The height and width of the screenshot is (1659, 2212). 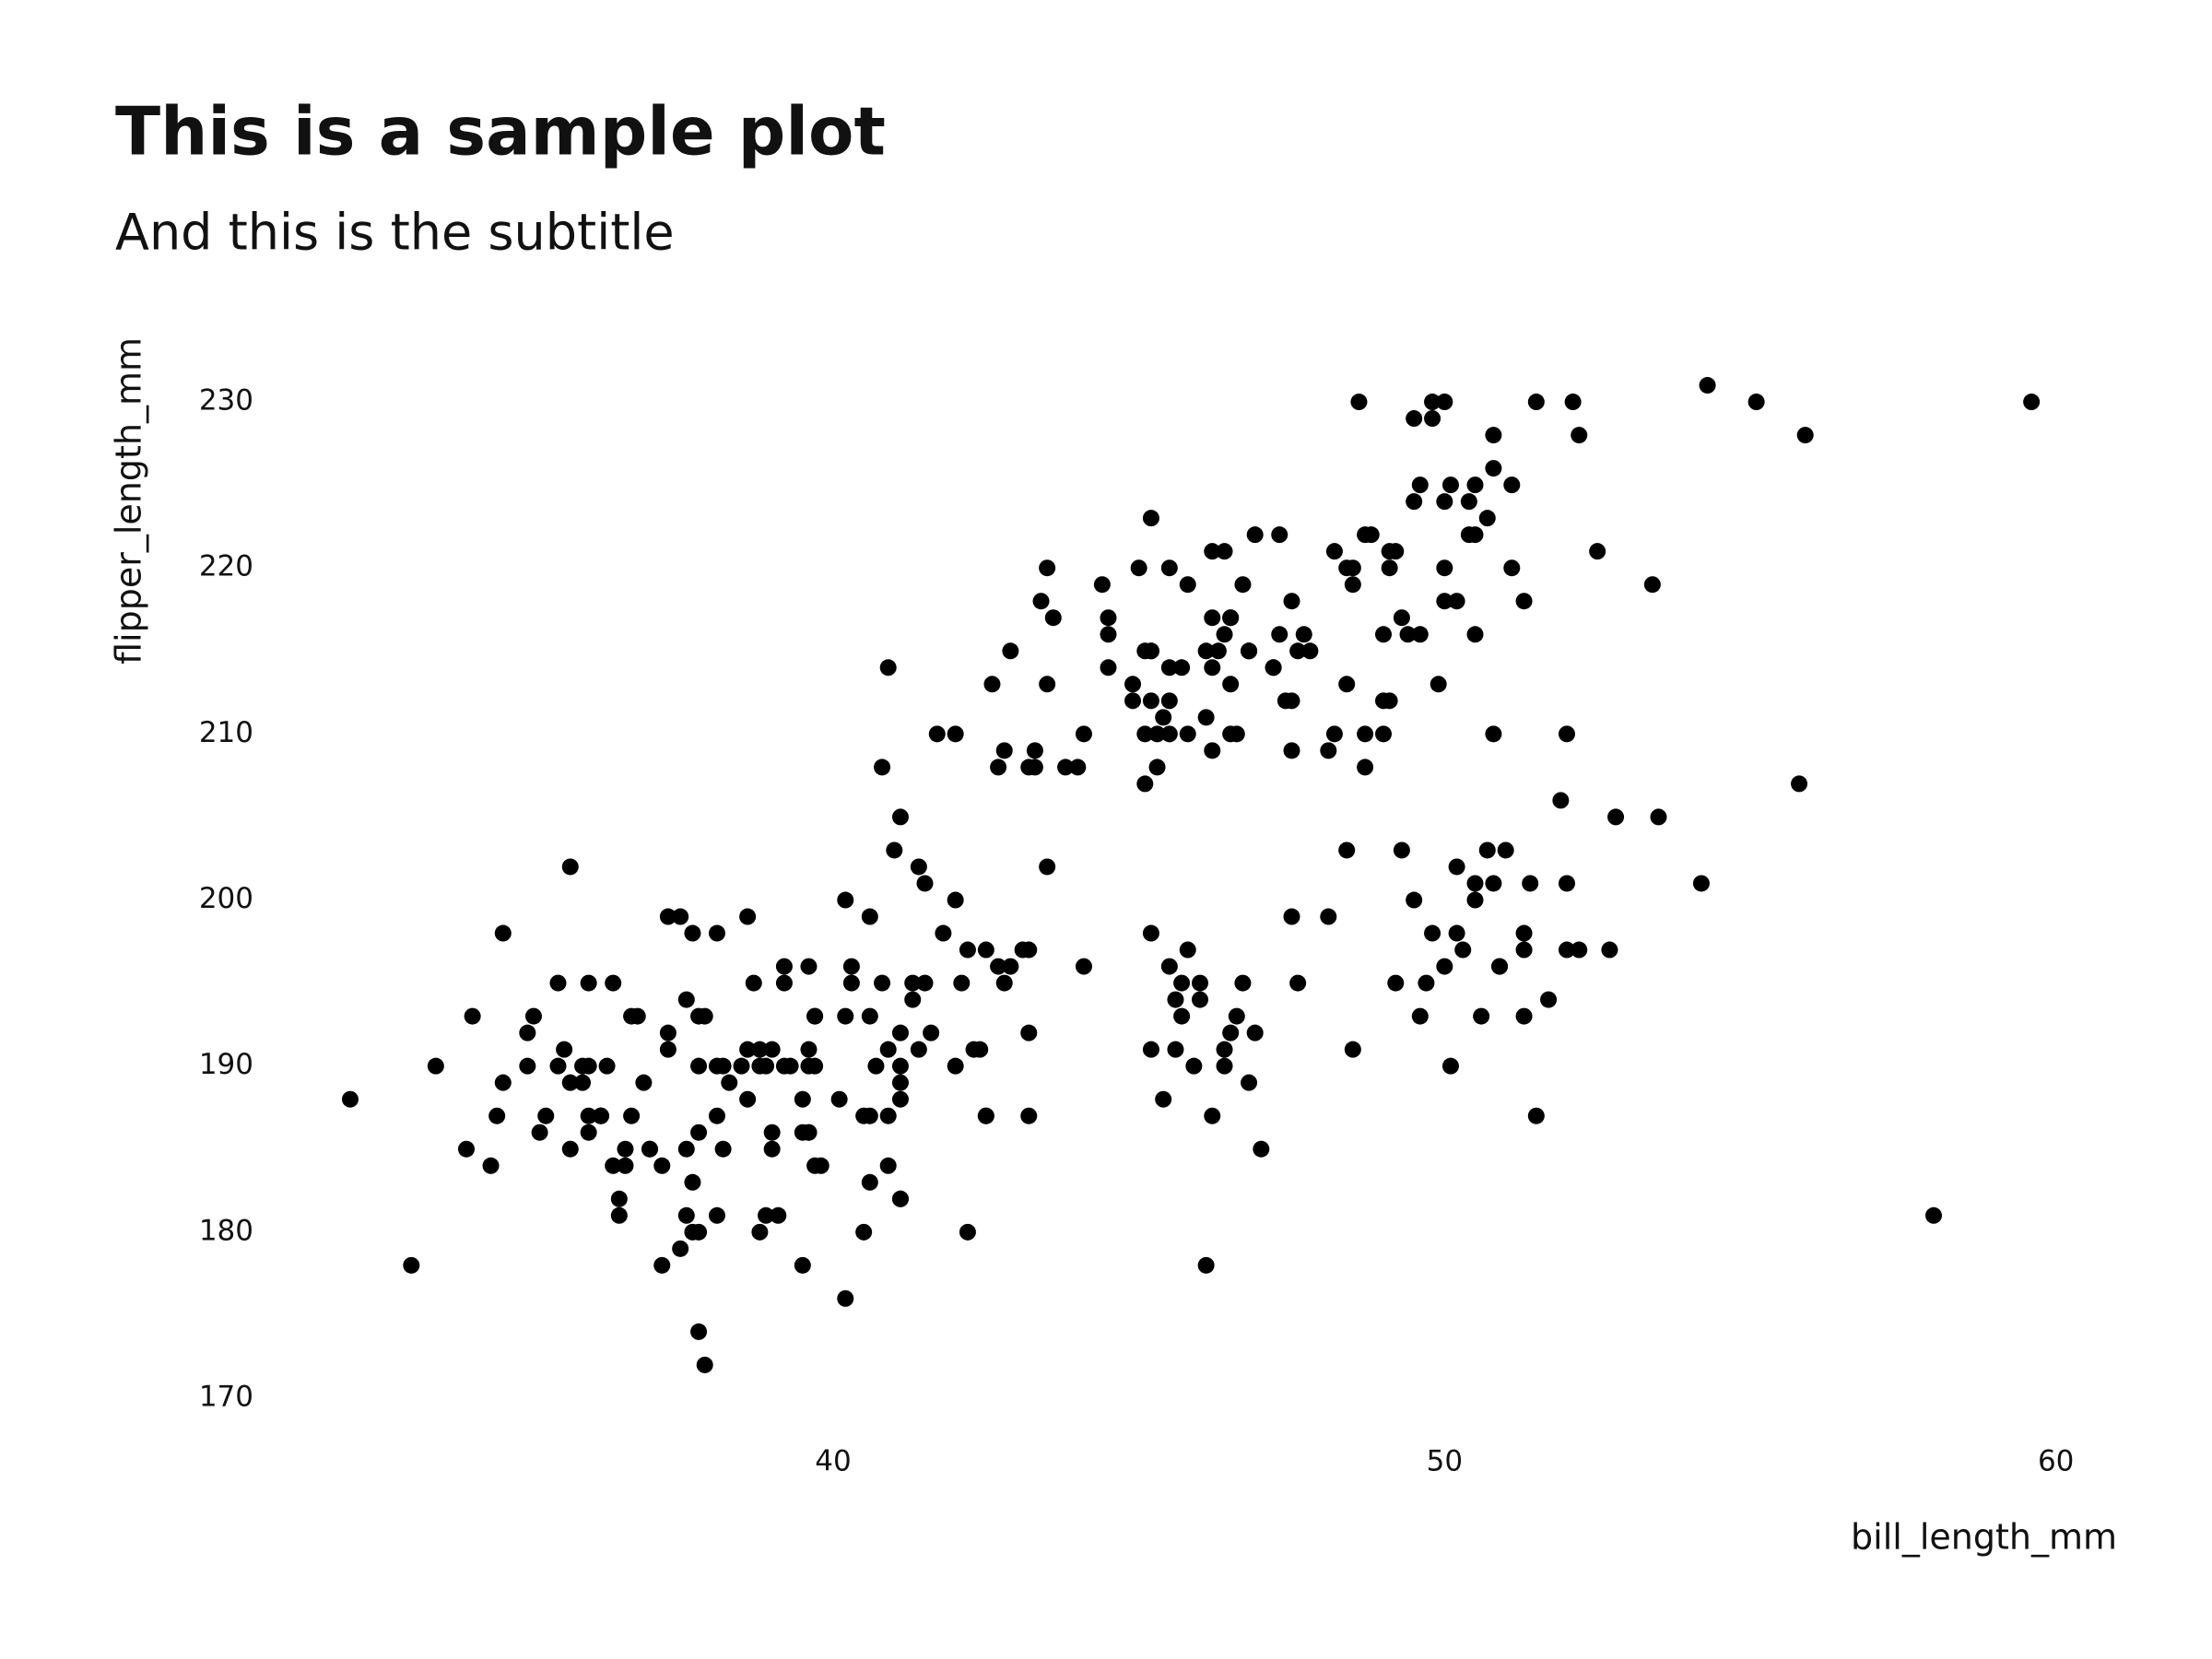 What do you see at coordinates (226, 566) in the screenshot?
I see `y-tick-label: 220` at bounding box center [226, 566].